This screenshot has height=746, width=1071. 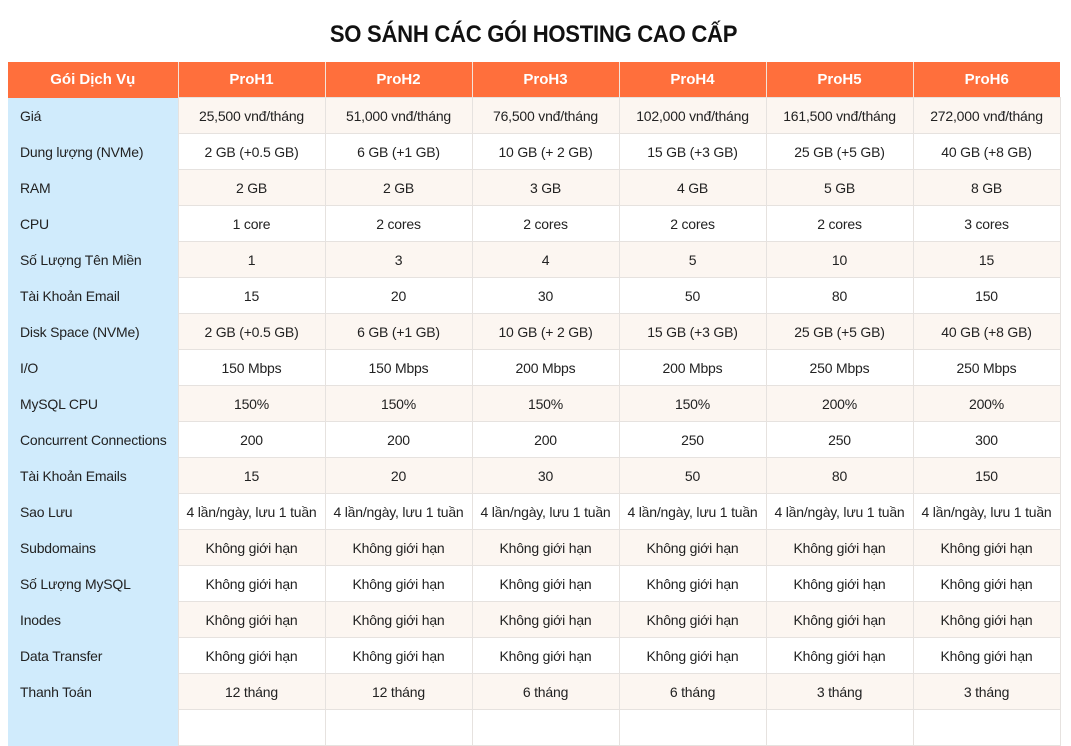 I want to click on cell-proh3: 200 Mbps, so click(x=545, y=367).